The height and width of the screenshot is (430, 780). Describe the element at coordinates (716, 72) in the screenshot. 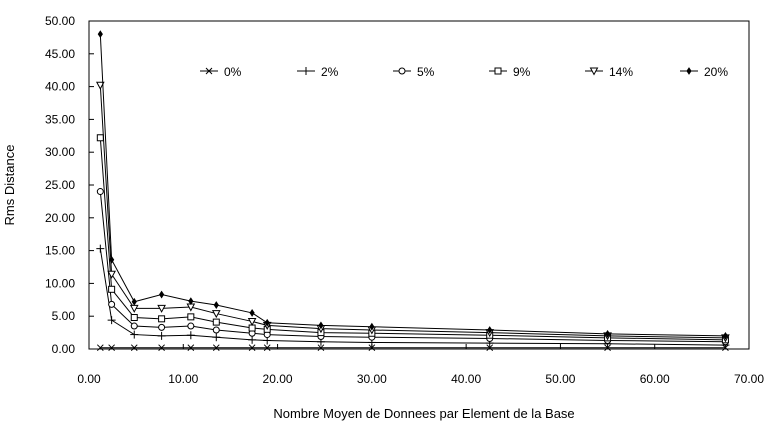

I see `legend-label: 20%` at that location.